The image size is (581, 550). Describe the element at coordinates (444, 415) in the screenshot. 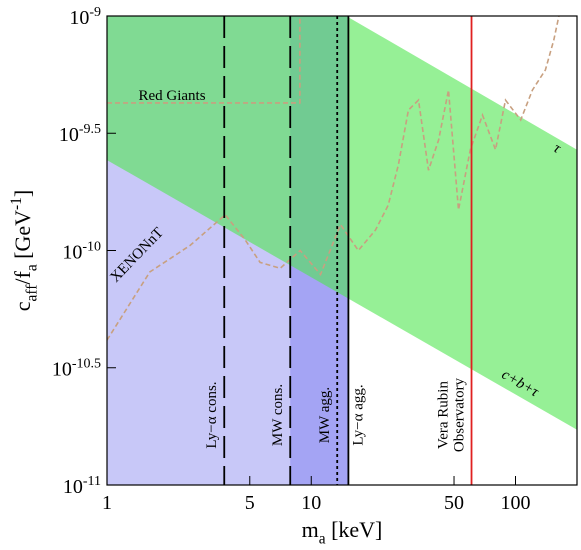

I see `bound-label: Vera Rubin` at that location.